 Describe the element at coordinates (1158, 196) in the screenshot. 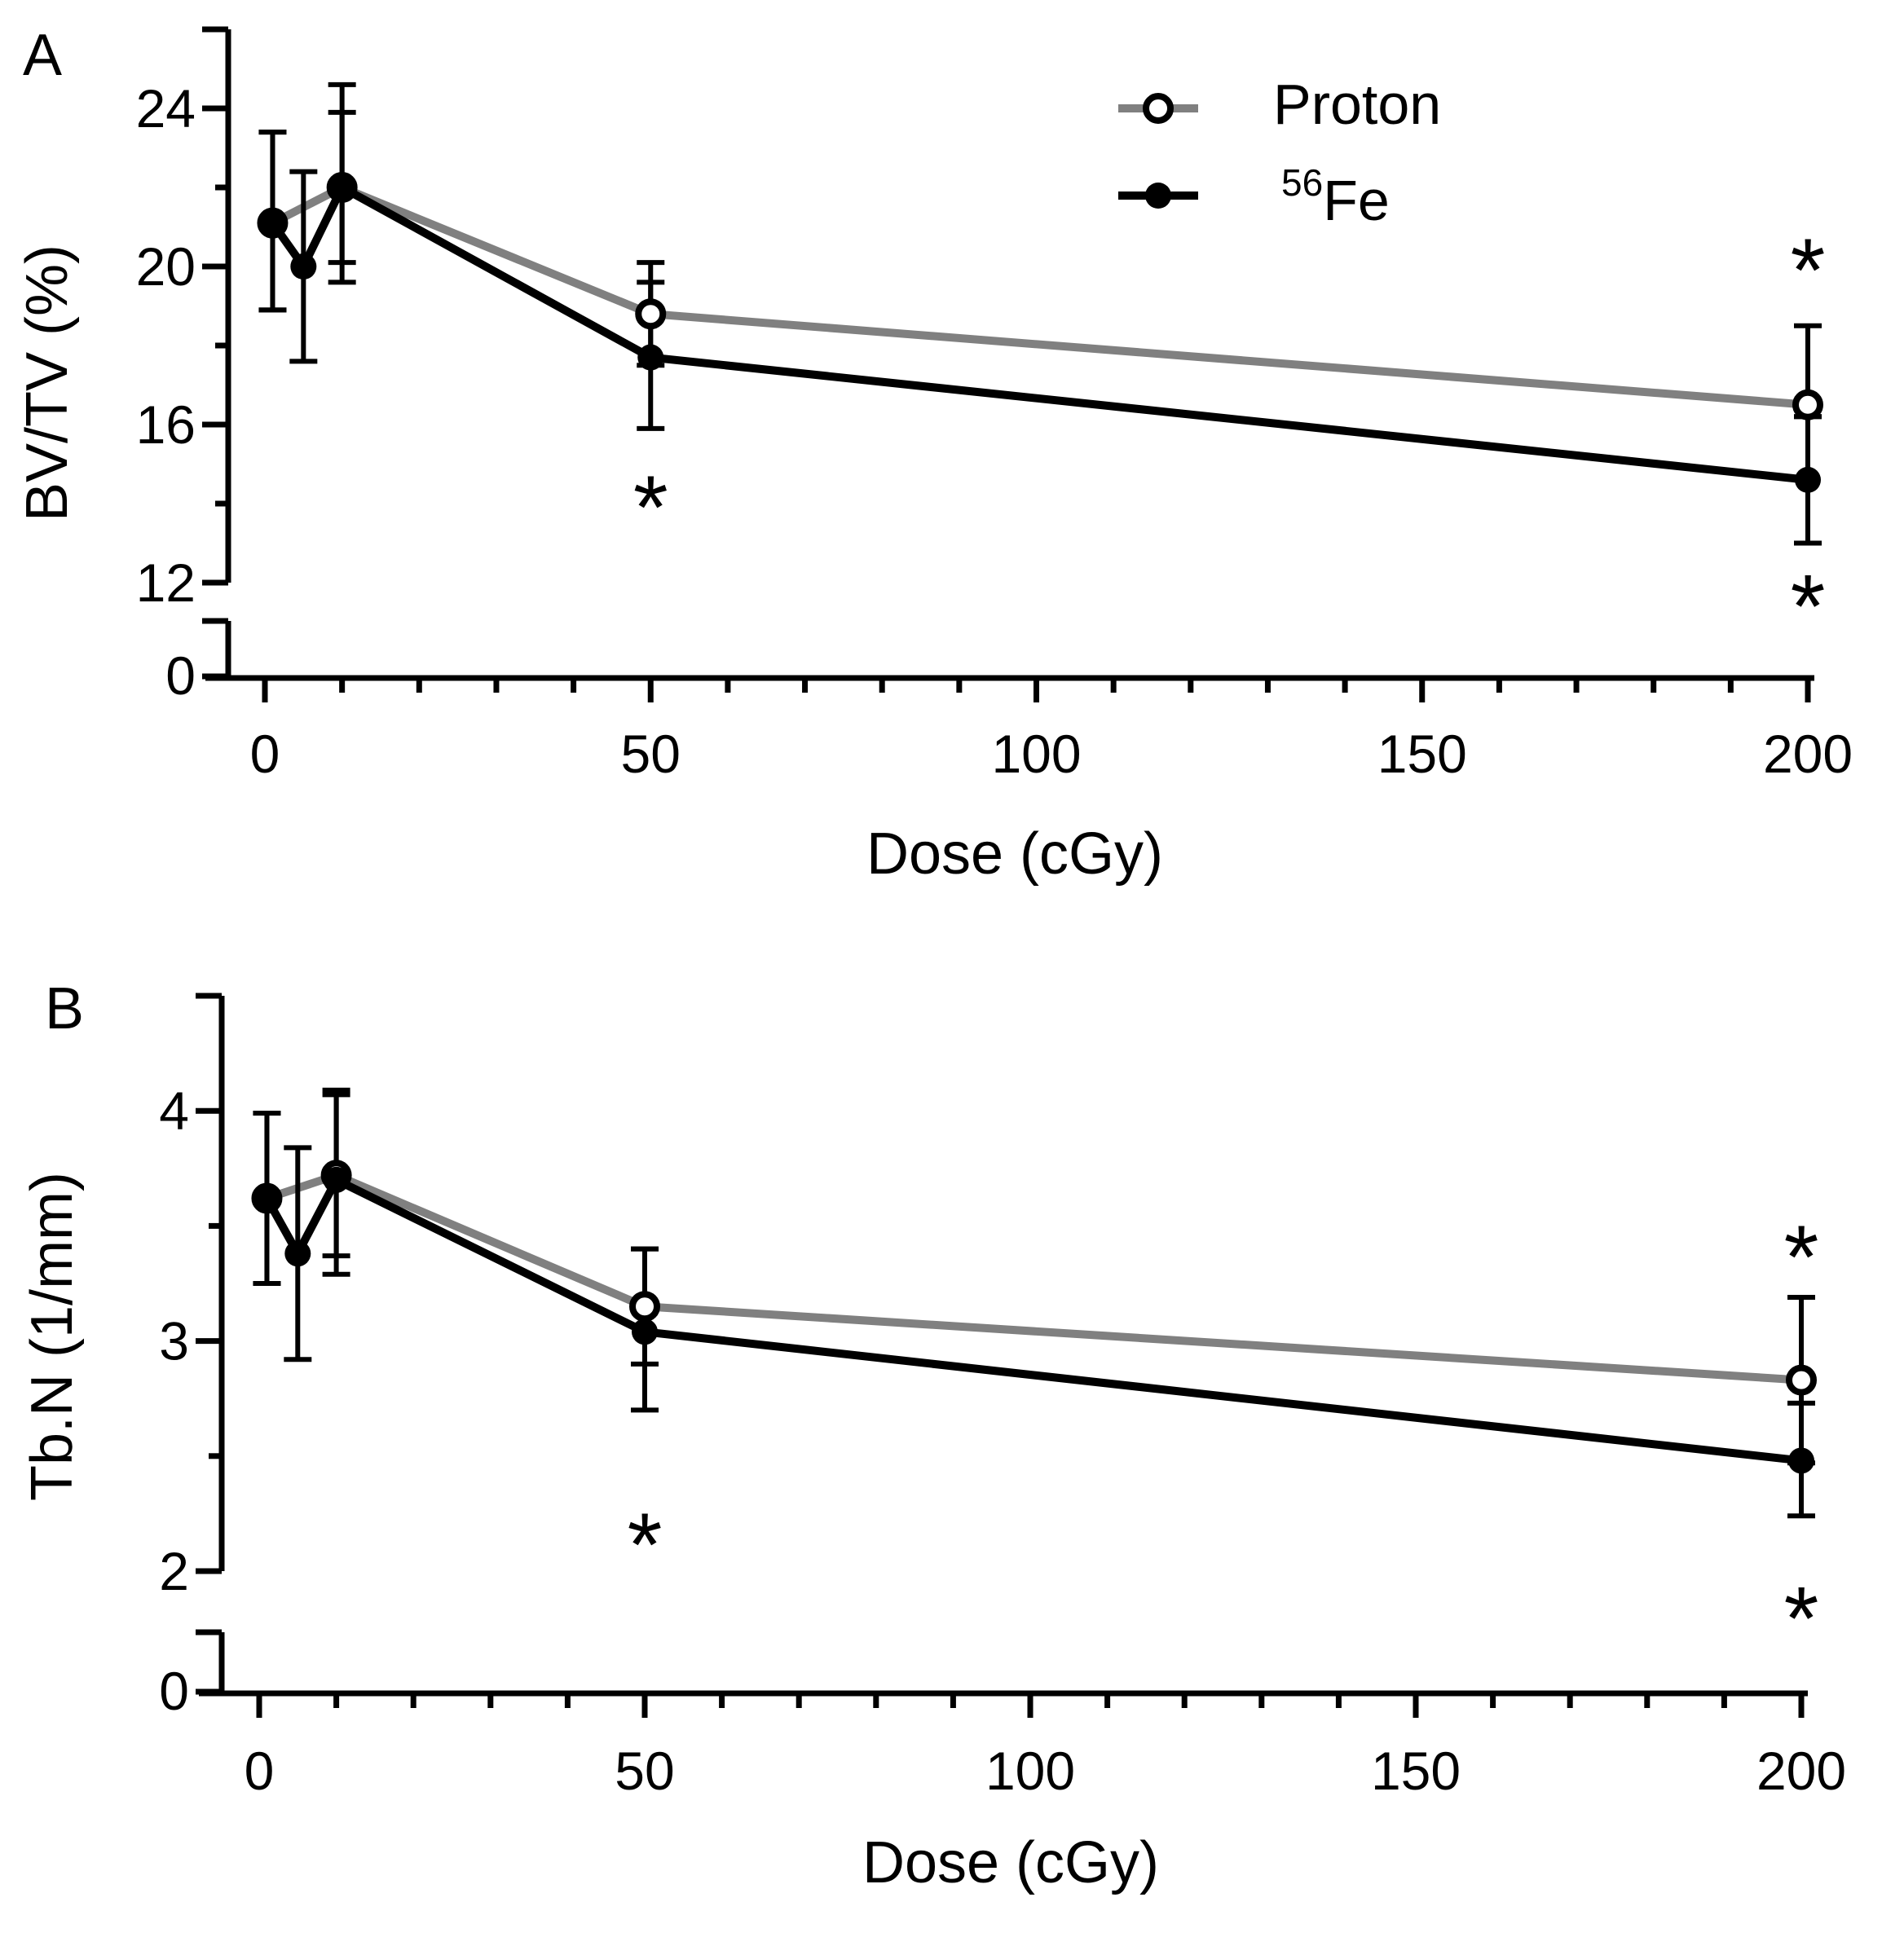

I see `legend-fe-marker` at that location.